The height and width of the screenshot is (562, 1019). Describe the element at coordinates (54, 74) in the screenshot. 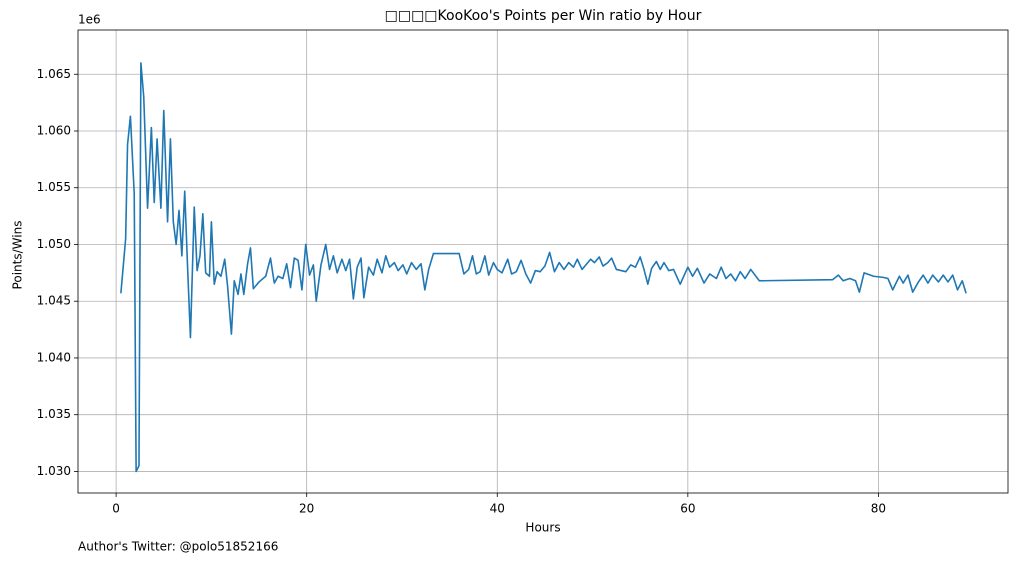

I see `y-tick-label: 1.065` at that location.